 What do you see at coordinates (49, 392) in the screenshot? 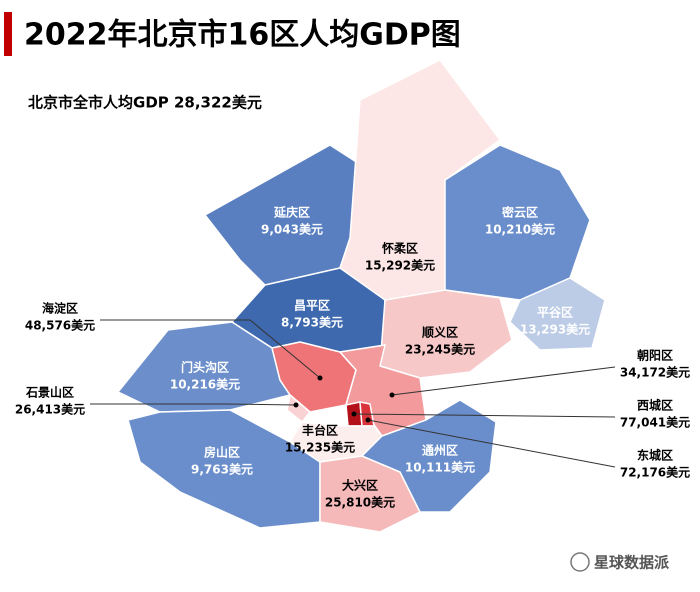
I see `district-name: 石景山区` at bounding box center [49, 392].